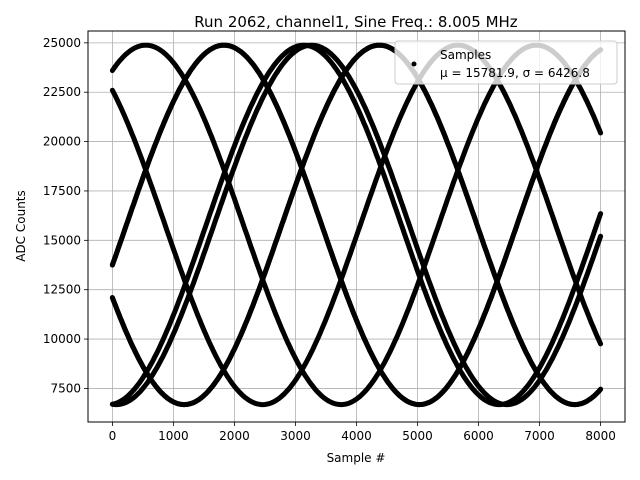 This screenshot has width=640, height=480. Describe the element at coordinates (62, 142) in the screenshot. I see `y-tick-label: 20000` at that location.